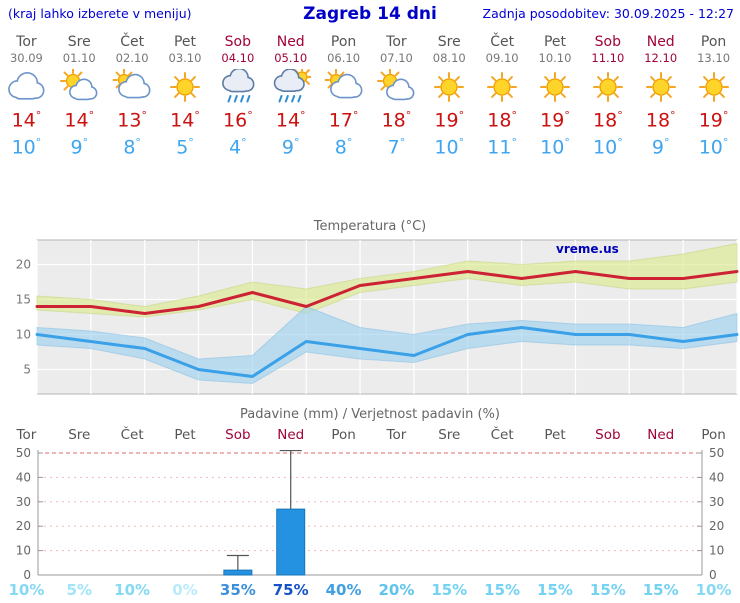 Image resolution: width=740 pixels, height=603 pixels. I want to click on max-temperature-line, so click(387, 292).